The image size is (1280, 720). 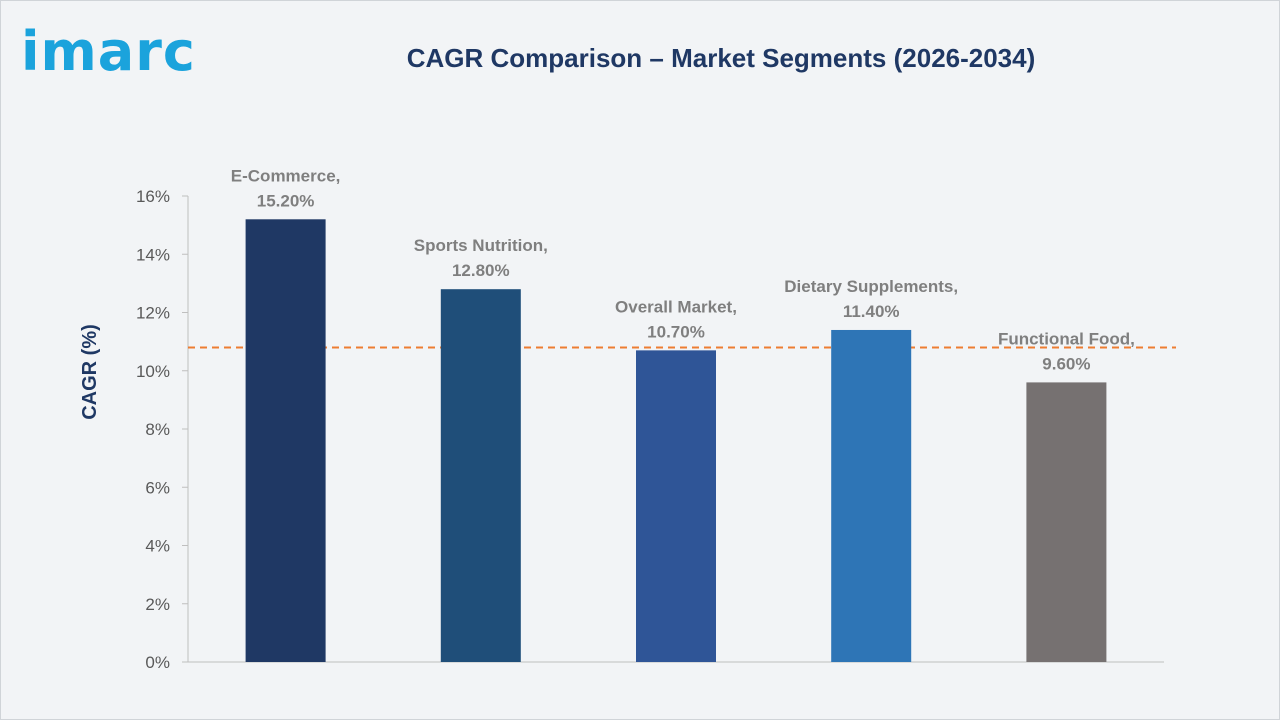 What do you see at coordinates (157, 546) in the screenshot?
I see `y-tick-label: 4%` at bounding box center [157, 546].